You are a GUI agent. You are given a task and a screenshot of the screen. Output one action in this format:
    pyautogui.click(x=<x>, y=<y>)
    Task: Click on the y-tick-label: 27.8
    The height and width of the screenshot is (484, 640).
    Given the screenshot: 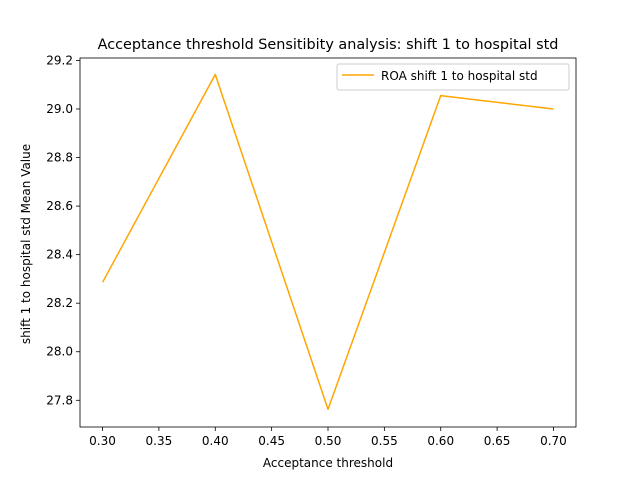 What is the action you would take?
    pyautogui.click(x=59, y=400)
    